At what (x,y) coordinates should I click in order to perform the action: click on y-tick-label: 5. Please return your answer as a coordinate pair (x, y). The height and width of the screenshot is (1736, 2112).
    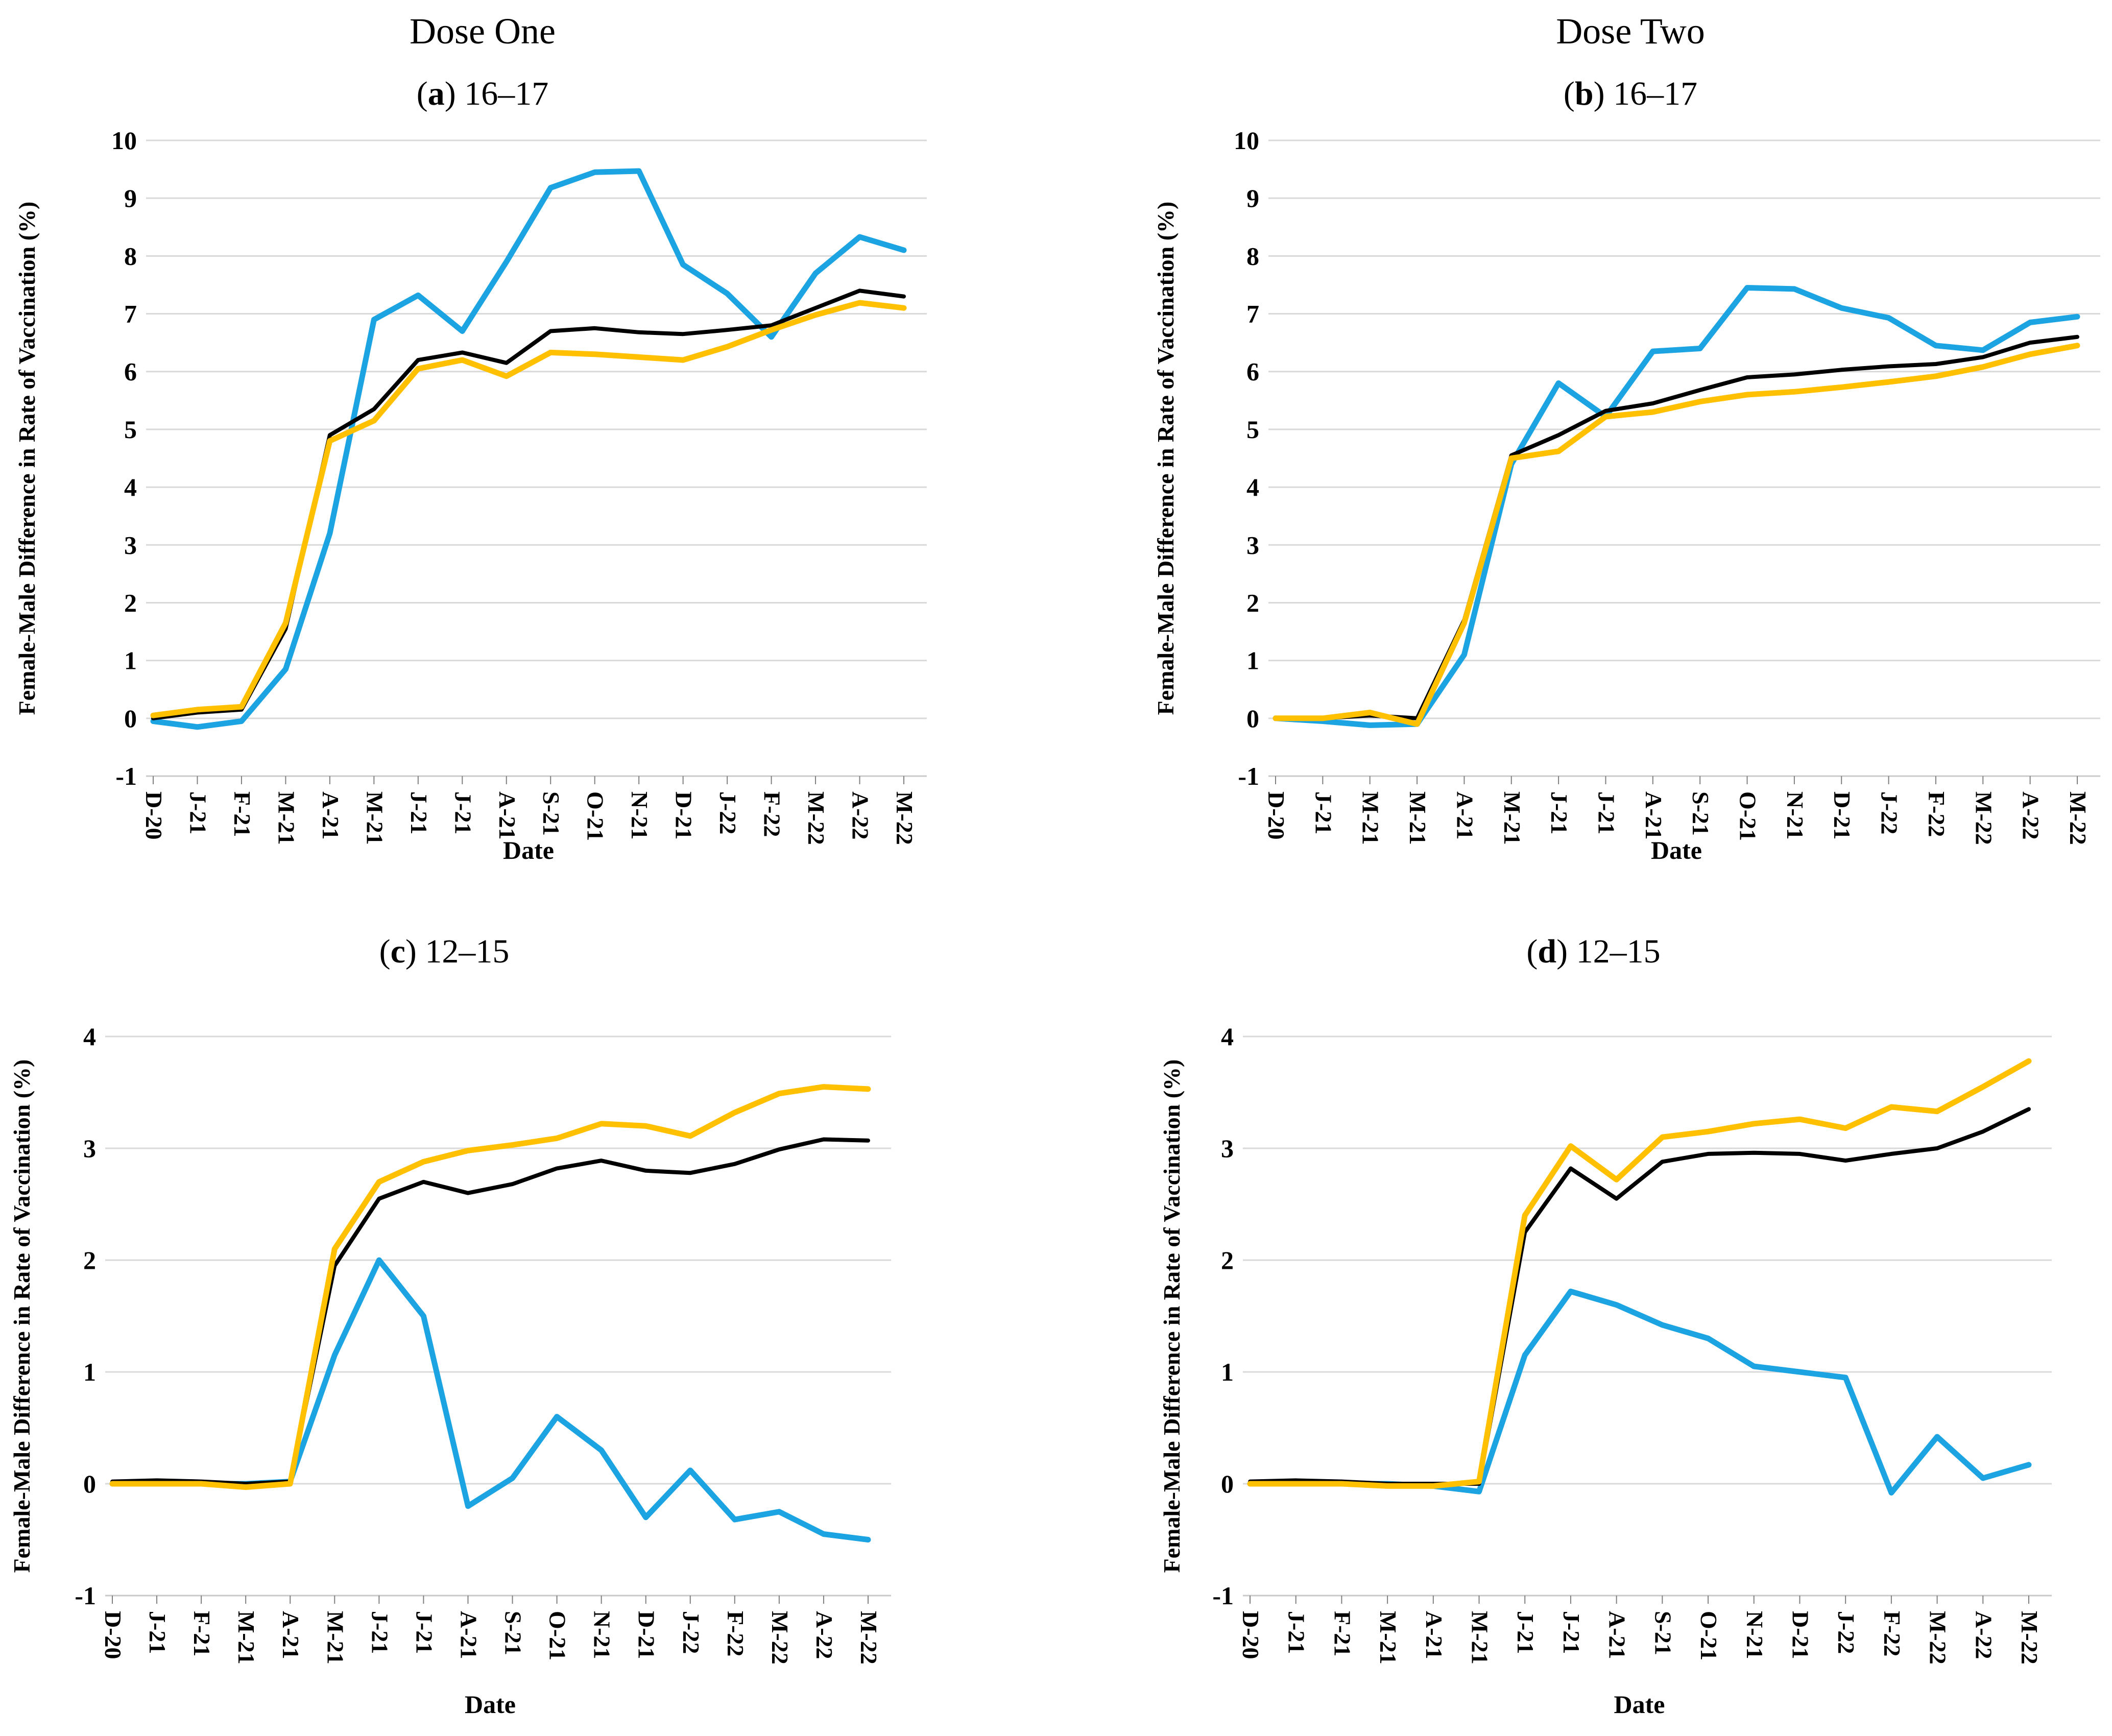
    Looking at the image, I should click on (1252, 430).